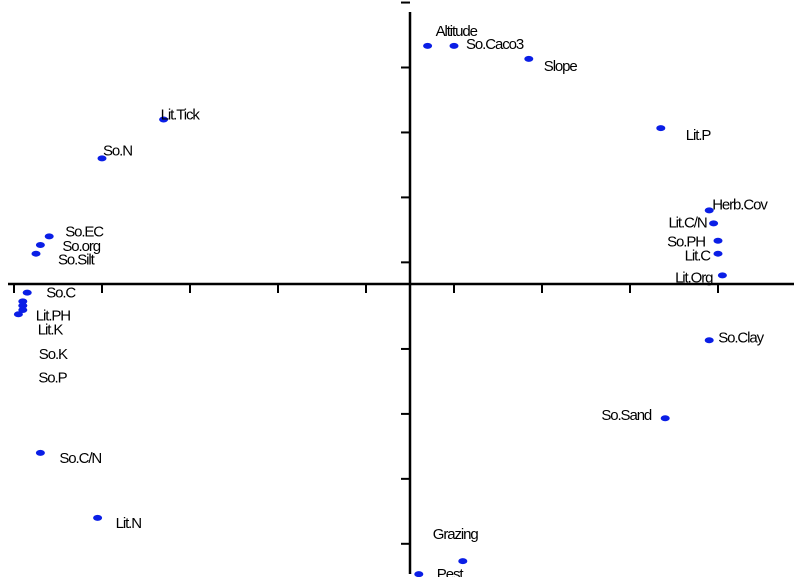 This screenshot has width=802, height=577. Describe the element at coordinates (694, 277) in the screenshot. I see `point-label: Lit.Org` at that location.